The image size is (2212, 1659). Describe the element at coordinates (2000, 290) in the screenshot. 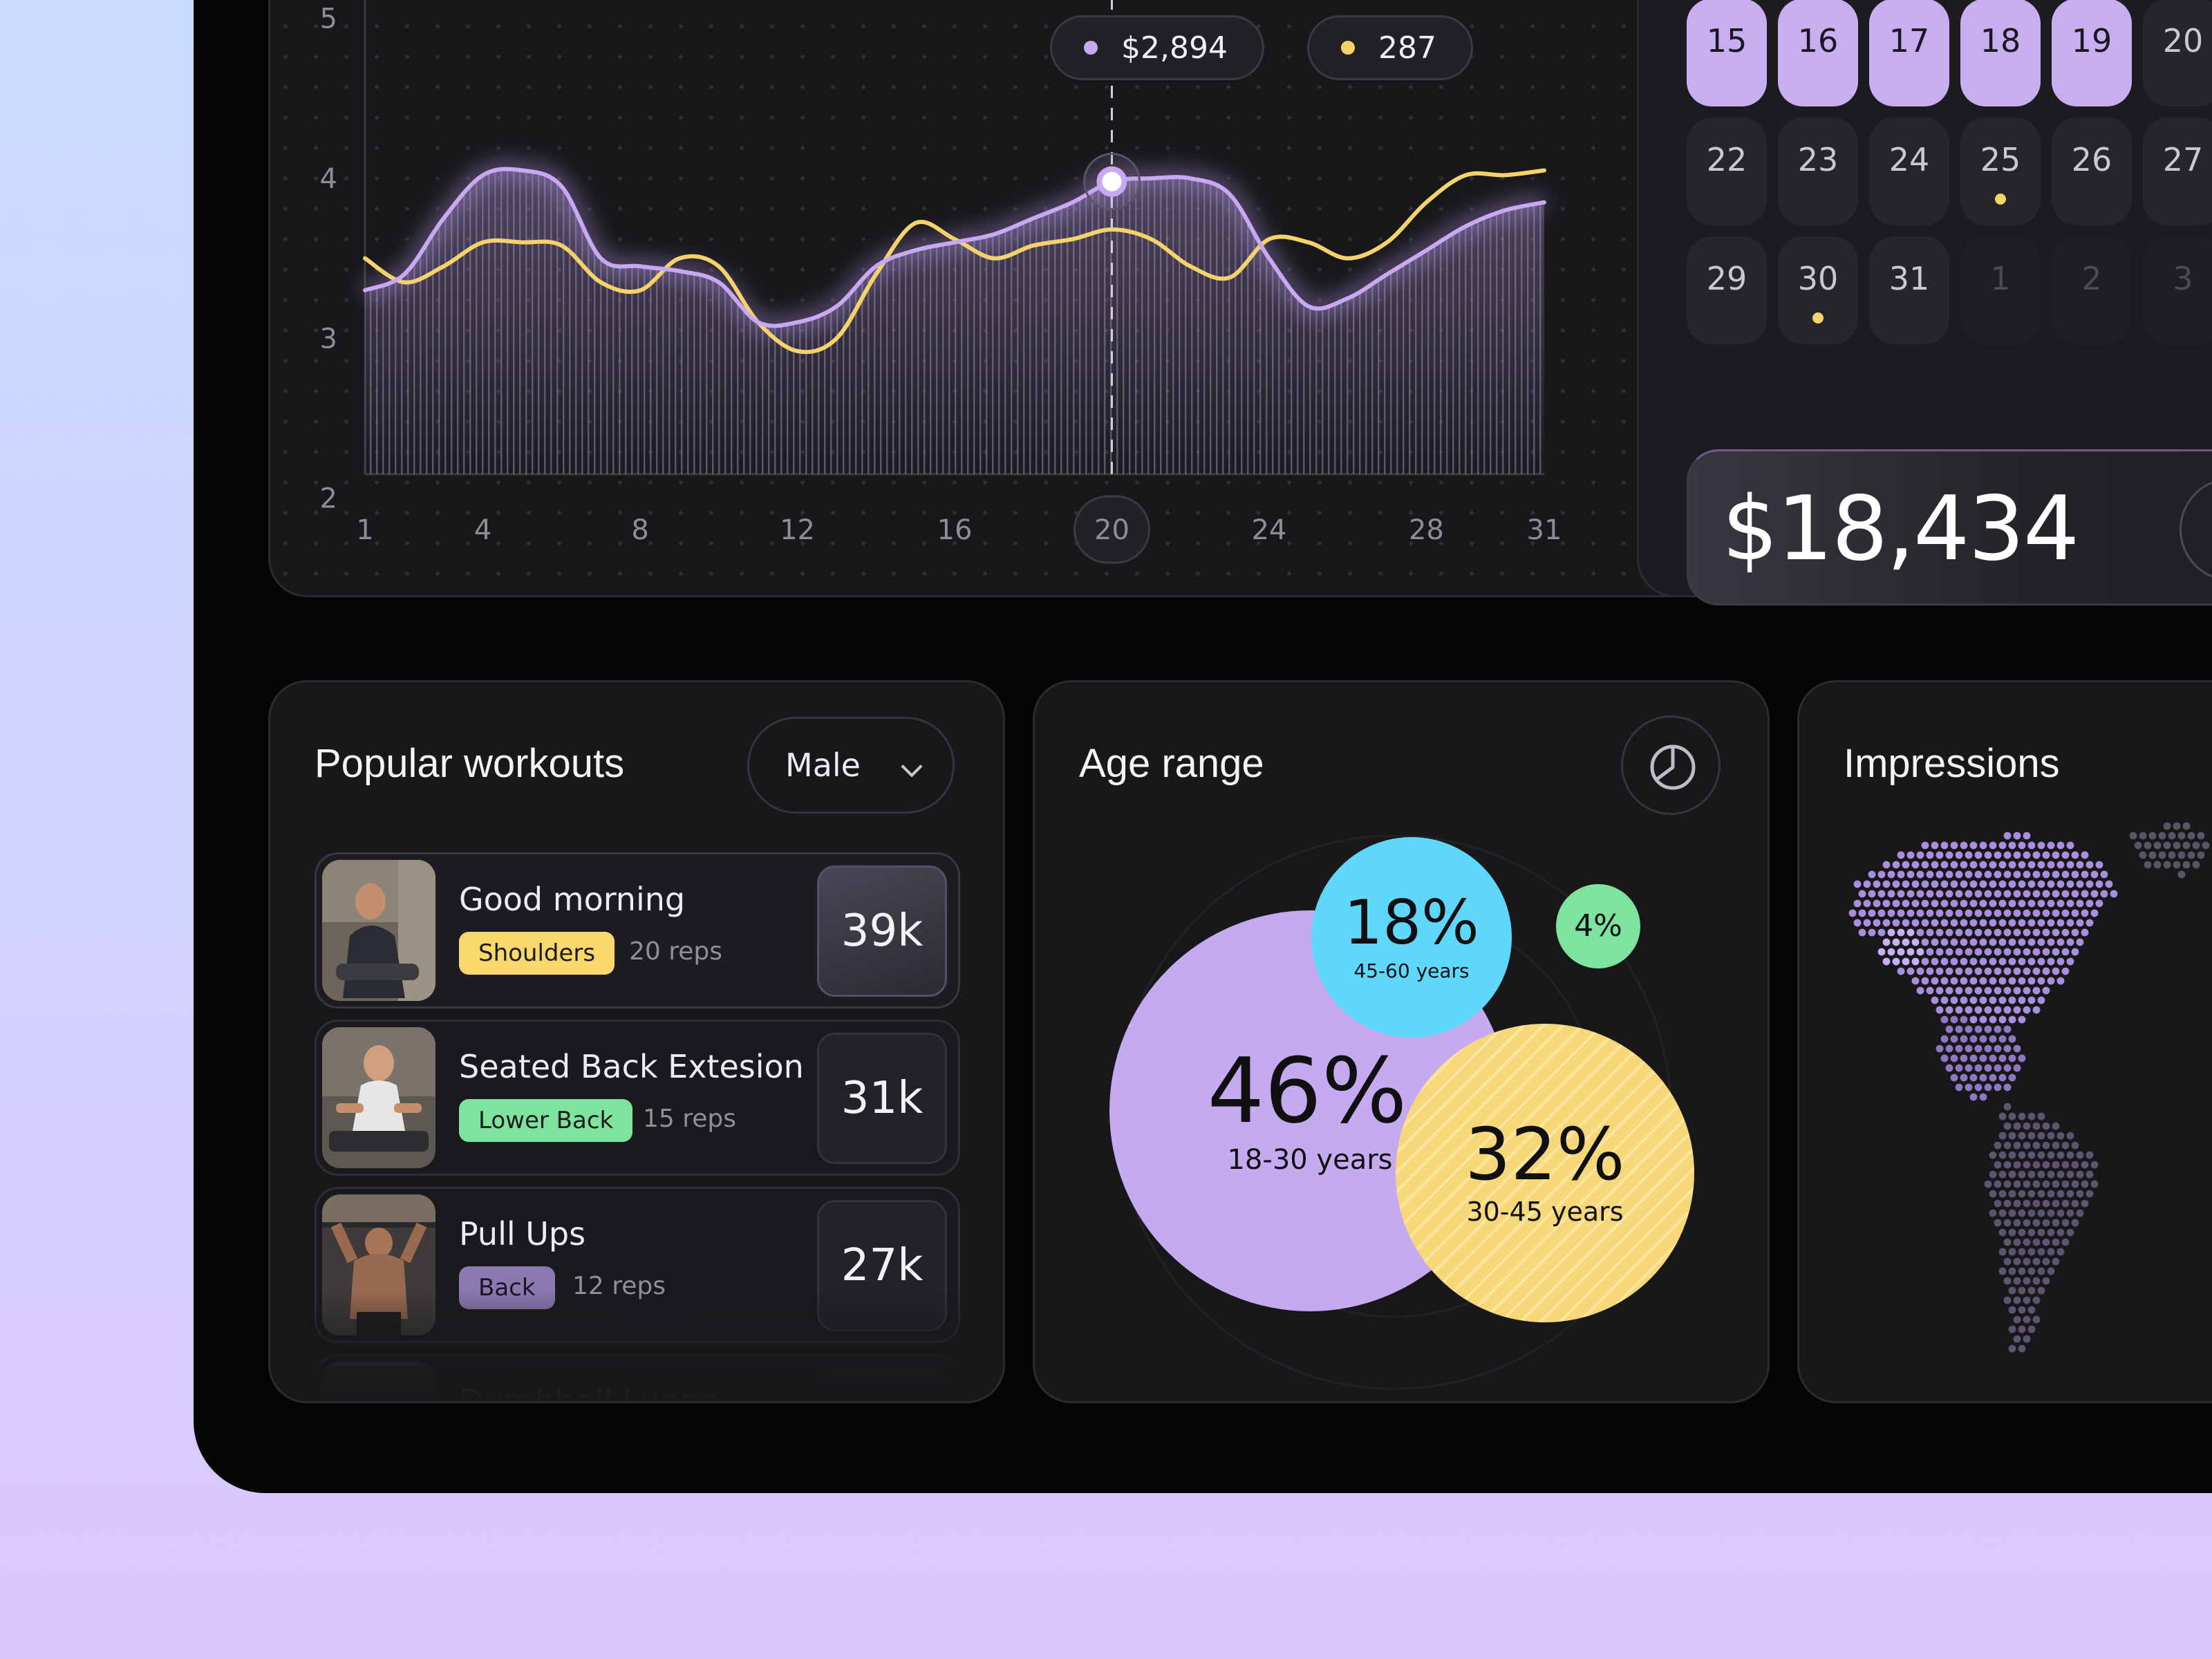

I see `calendar-day: 1` at that location.